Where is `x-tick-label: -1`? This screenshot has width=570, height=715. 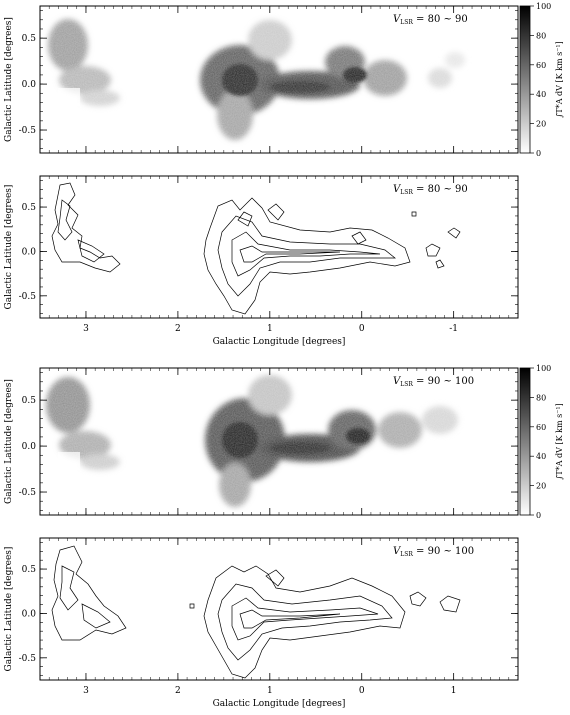 x-tick-label: -1 is located at coordinates (453, 329).